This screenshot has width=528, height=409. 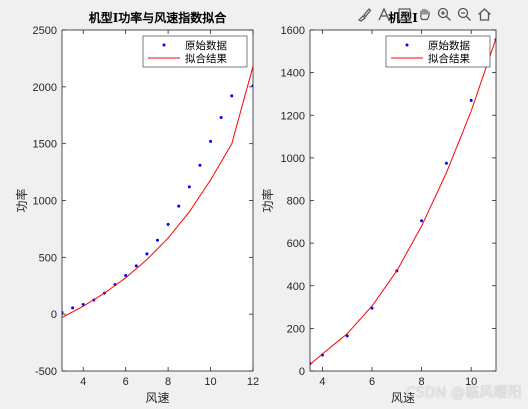 What do you see at coordinates (404, 14) in the screenshot?
I see `legend-insert-icon` at bounding box center [404, 14].